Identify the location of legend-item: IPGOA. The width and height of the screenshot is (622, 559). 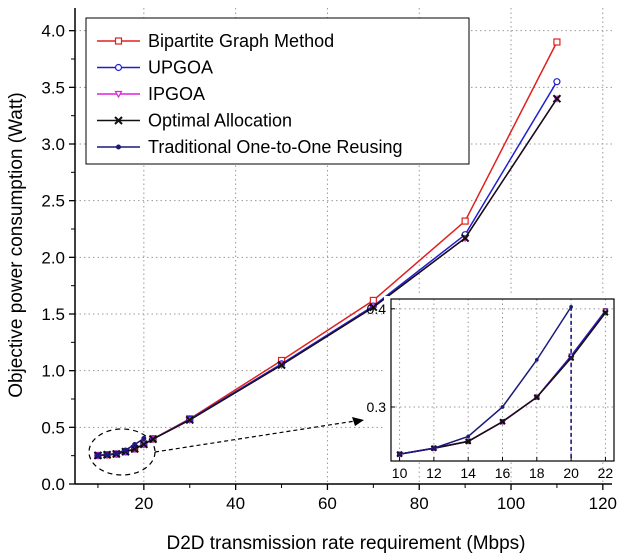
(151, 94).